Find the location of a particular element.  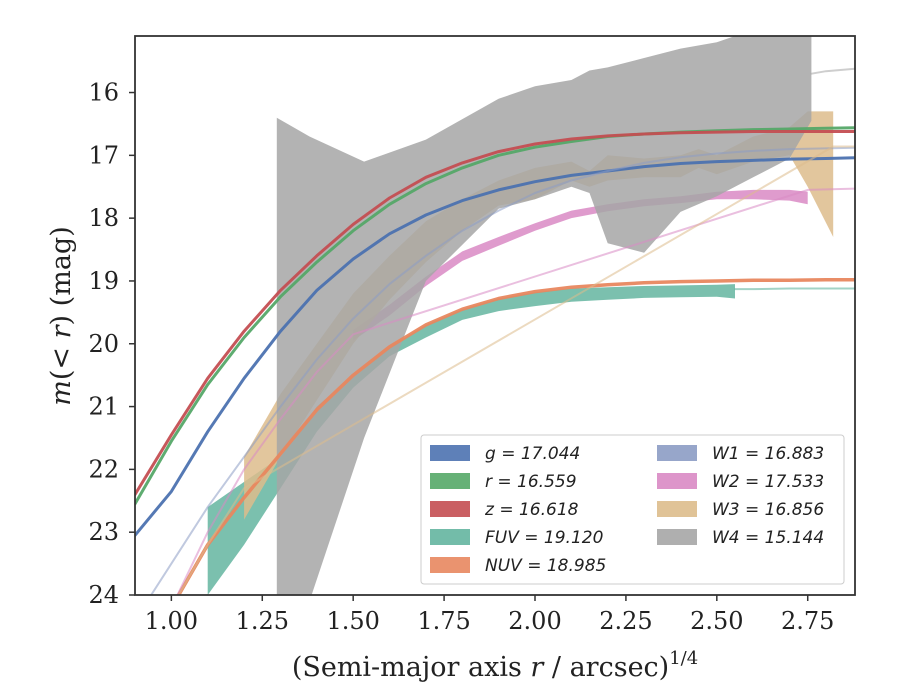

x-tick-label: 2.25 is located at coordinates (625, 621).